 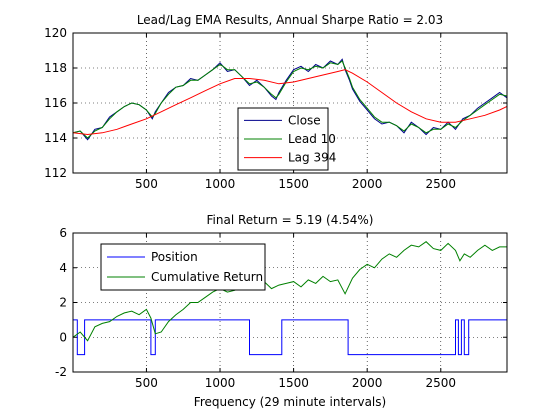 What do you see at coordinates (304, 120) in the screenshot?
I see `legend-entry: Close` at bounding box center [304, 120].